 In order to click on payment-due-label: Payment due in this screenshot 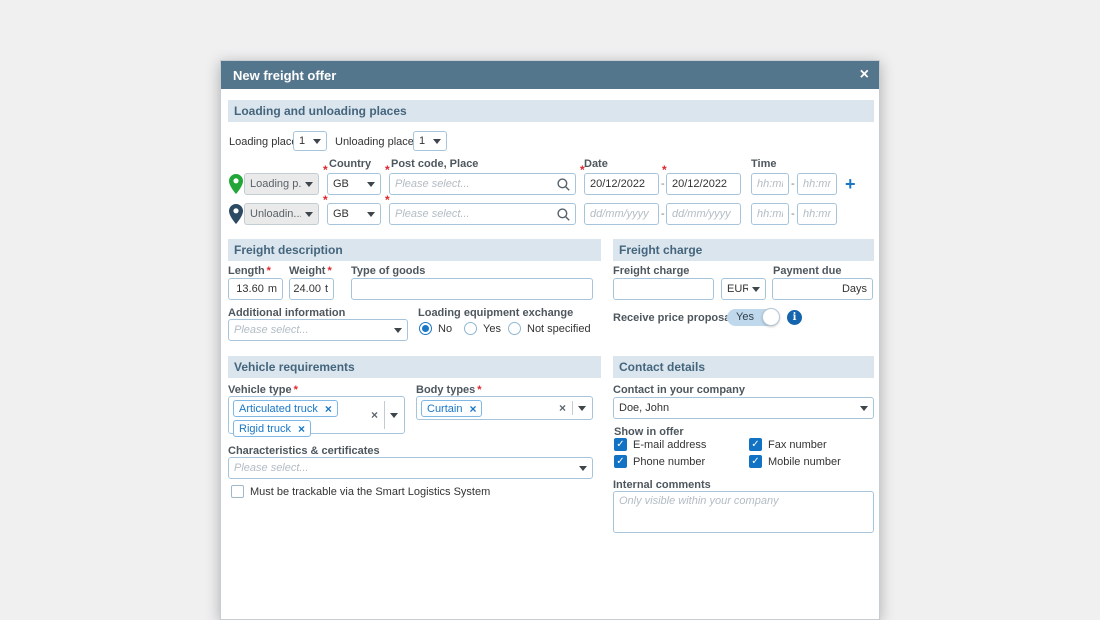, I will do `click(807, 271)`.